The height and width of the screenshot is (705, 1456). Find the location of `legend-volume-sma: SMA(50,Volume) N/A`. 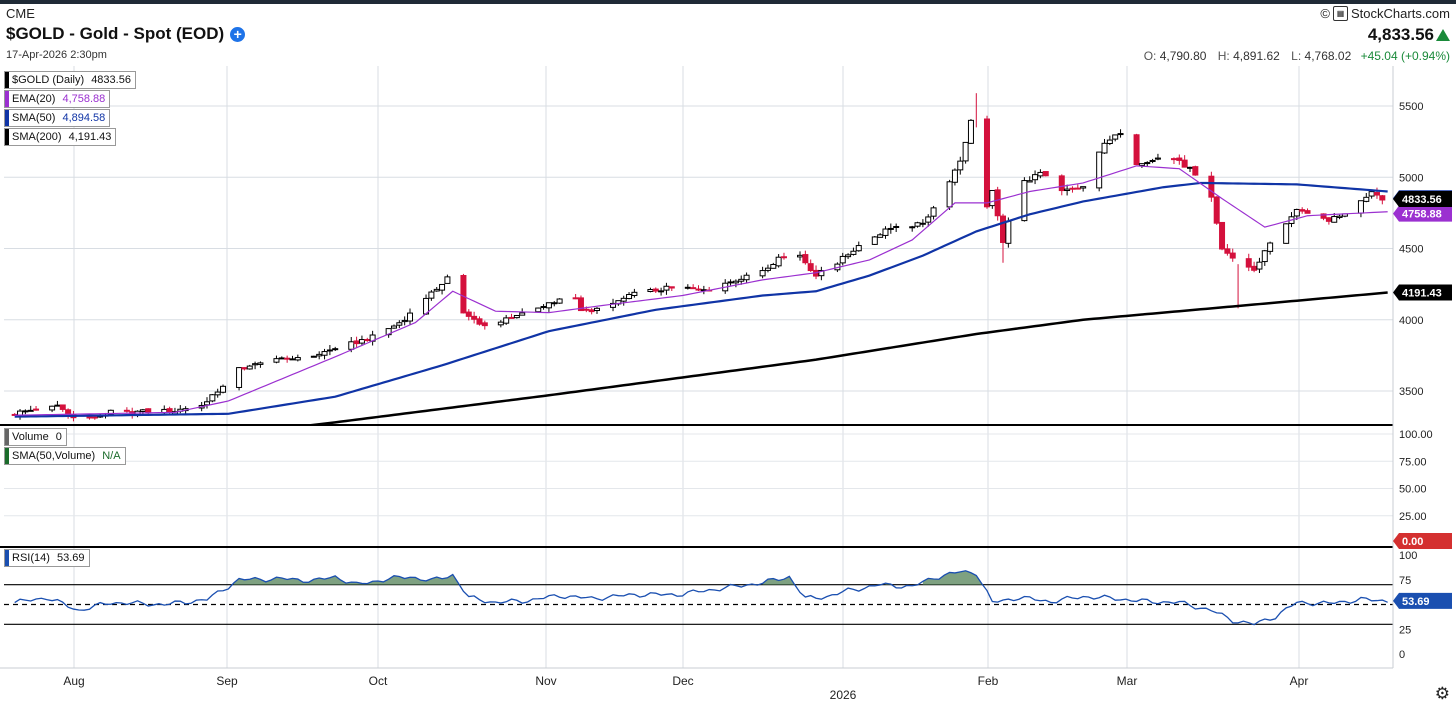

legend-volume-sma: SMA(50,Volume) N/A is located at coordinates (65, 456).